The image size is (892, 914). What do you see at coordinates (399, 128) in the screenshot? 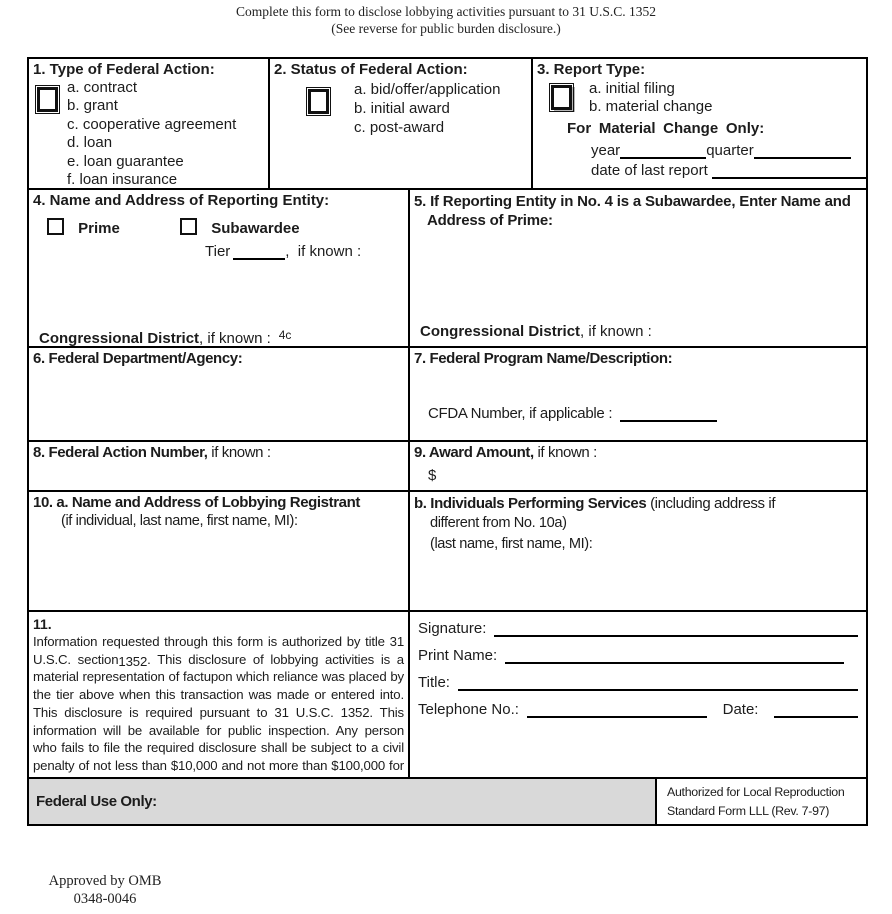
I see `box2-option-c: c. post-award` at bounding box center [399, 128].